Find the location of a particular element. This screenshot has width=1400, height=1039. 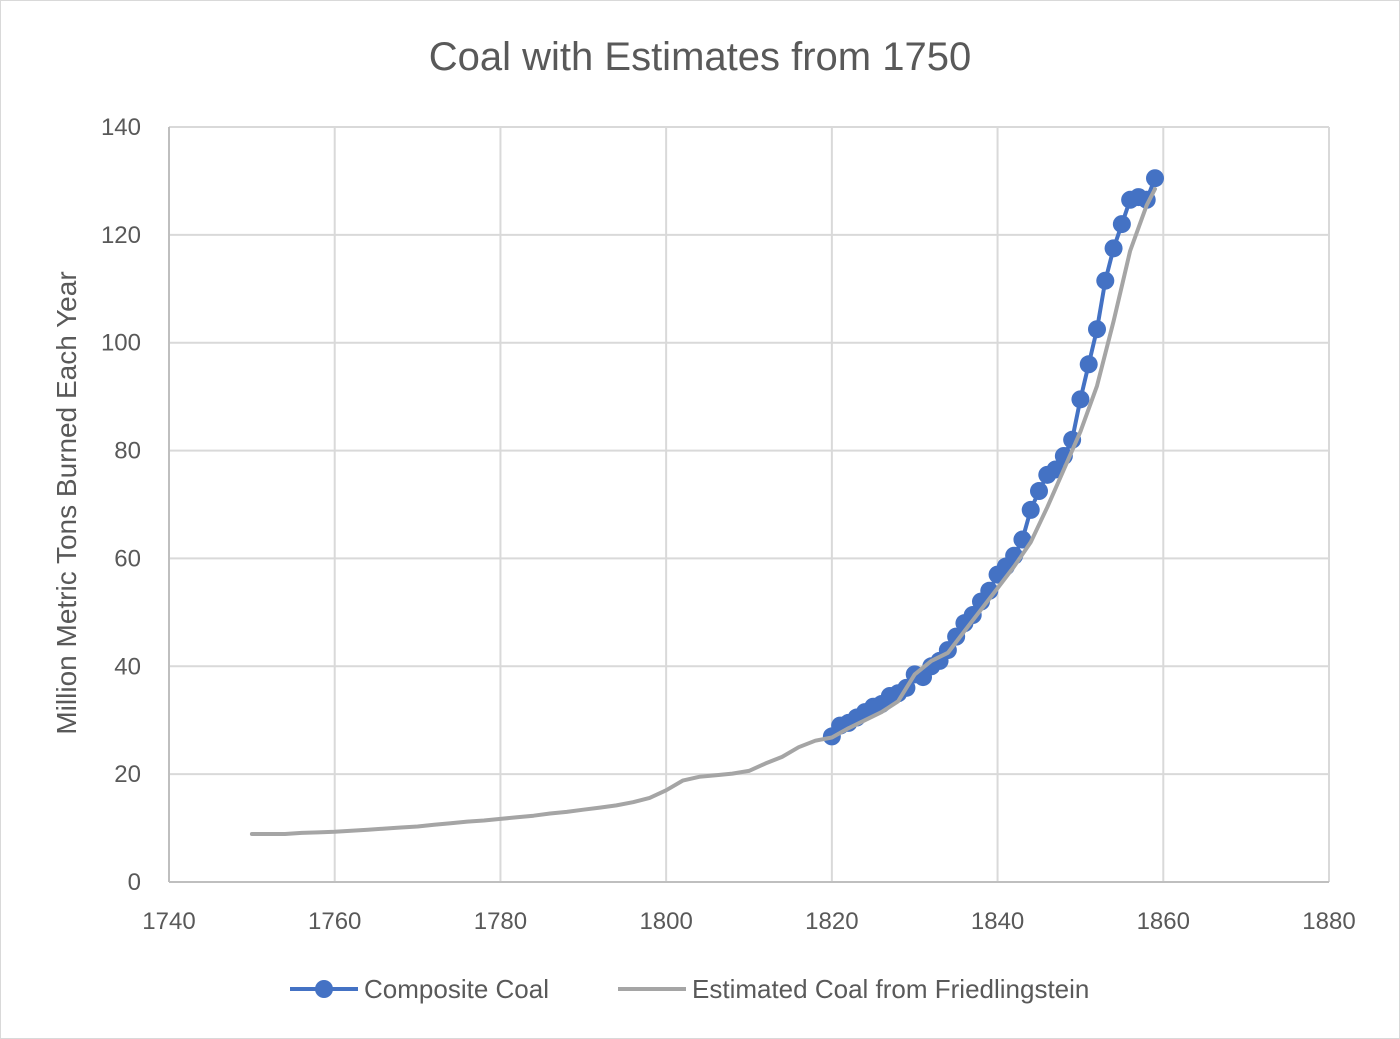

legend-label-composite-coal: Composite Coal is located at coordinates (456, 989).